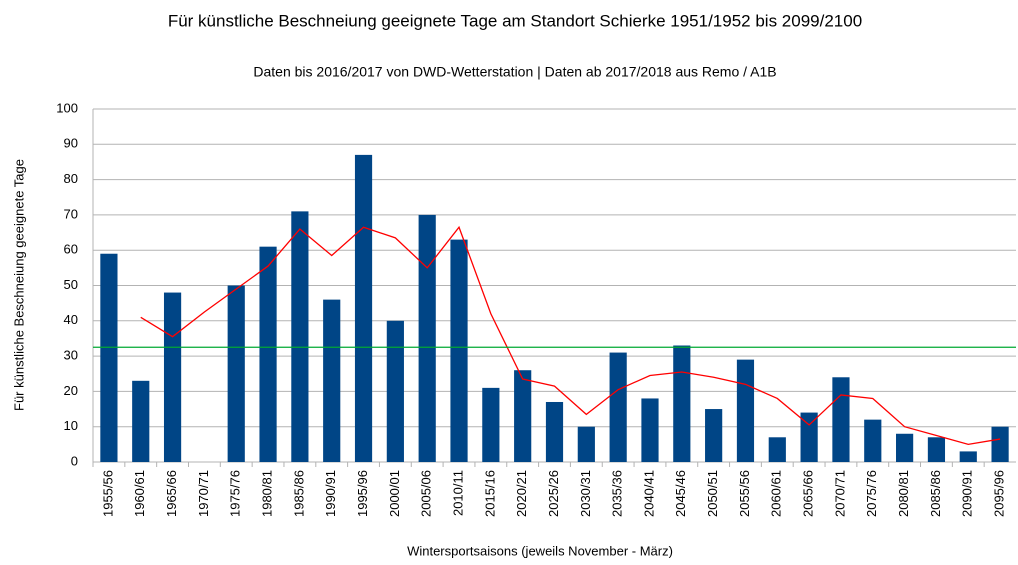  Describe the element at coordinates (71, 143) in the screenshot. I see `y-tick-label: 90` at that location.